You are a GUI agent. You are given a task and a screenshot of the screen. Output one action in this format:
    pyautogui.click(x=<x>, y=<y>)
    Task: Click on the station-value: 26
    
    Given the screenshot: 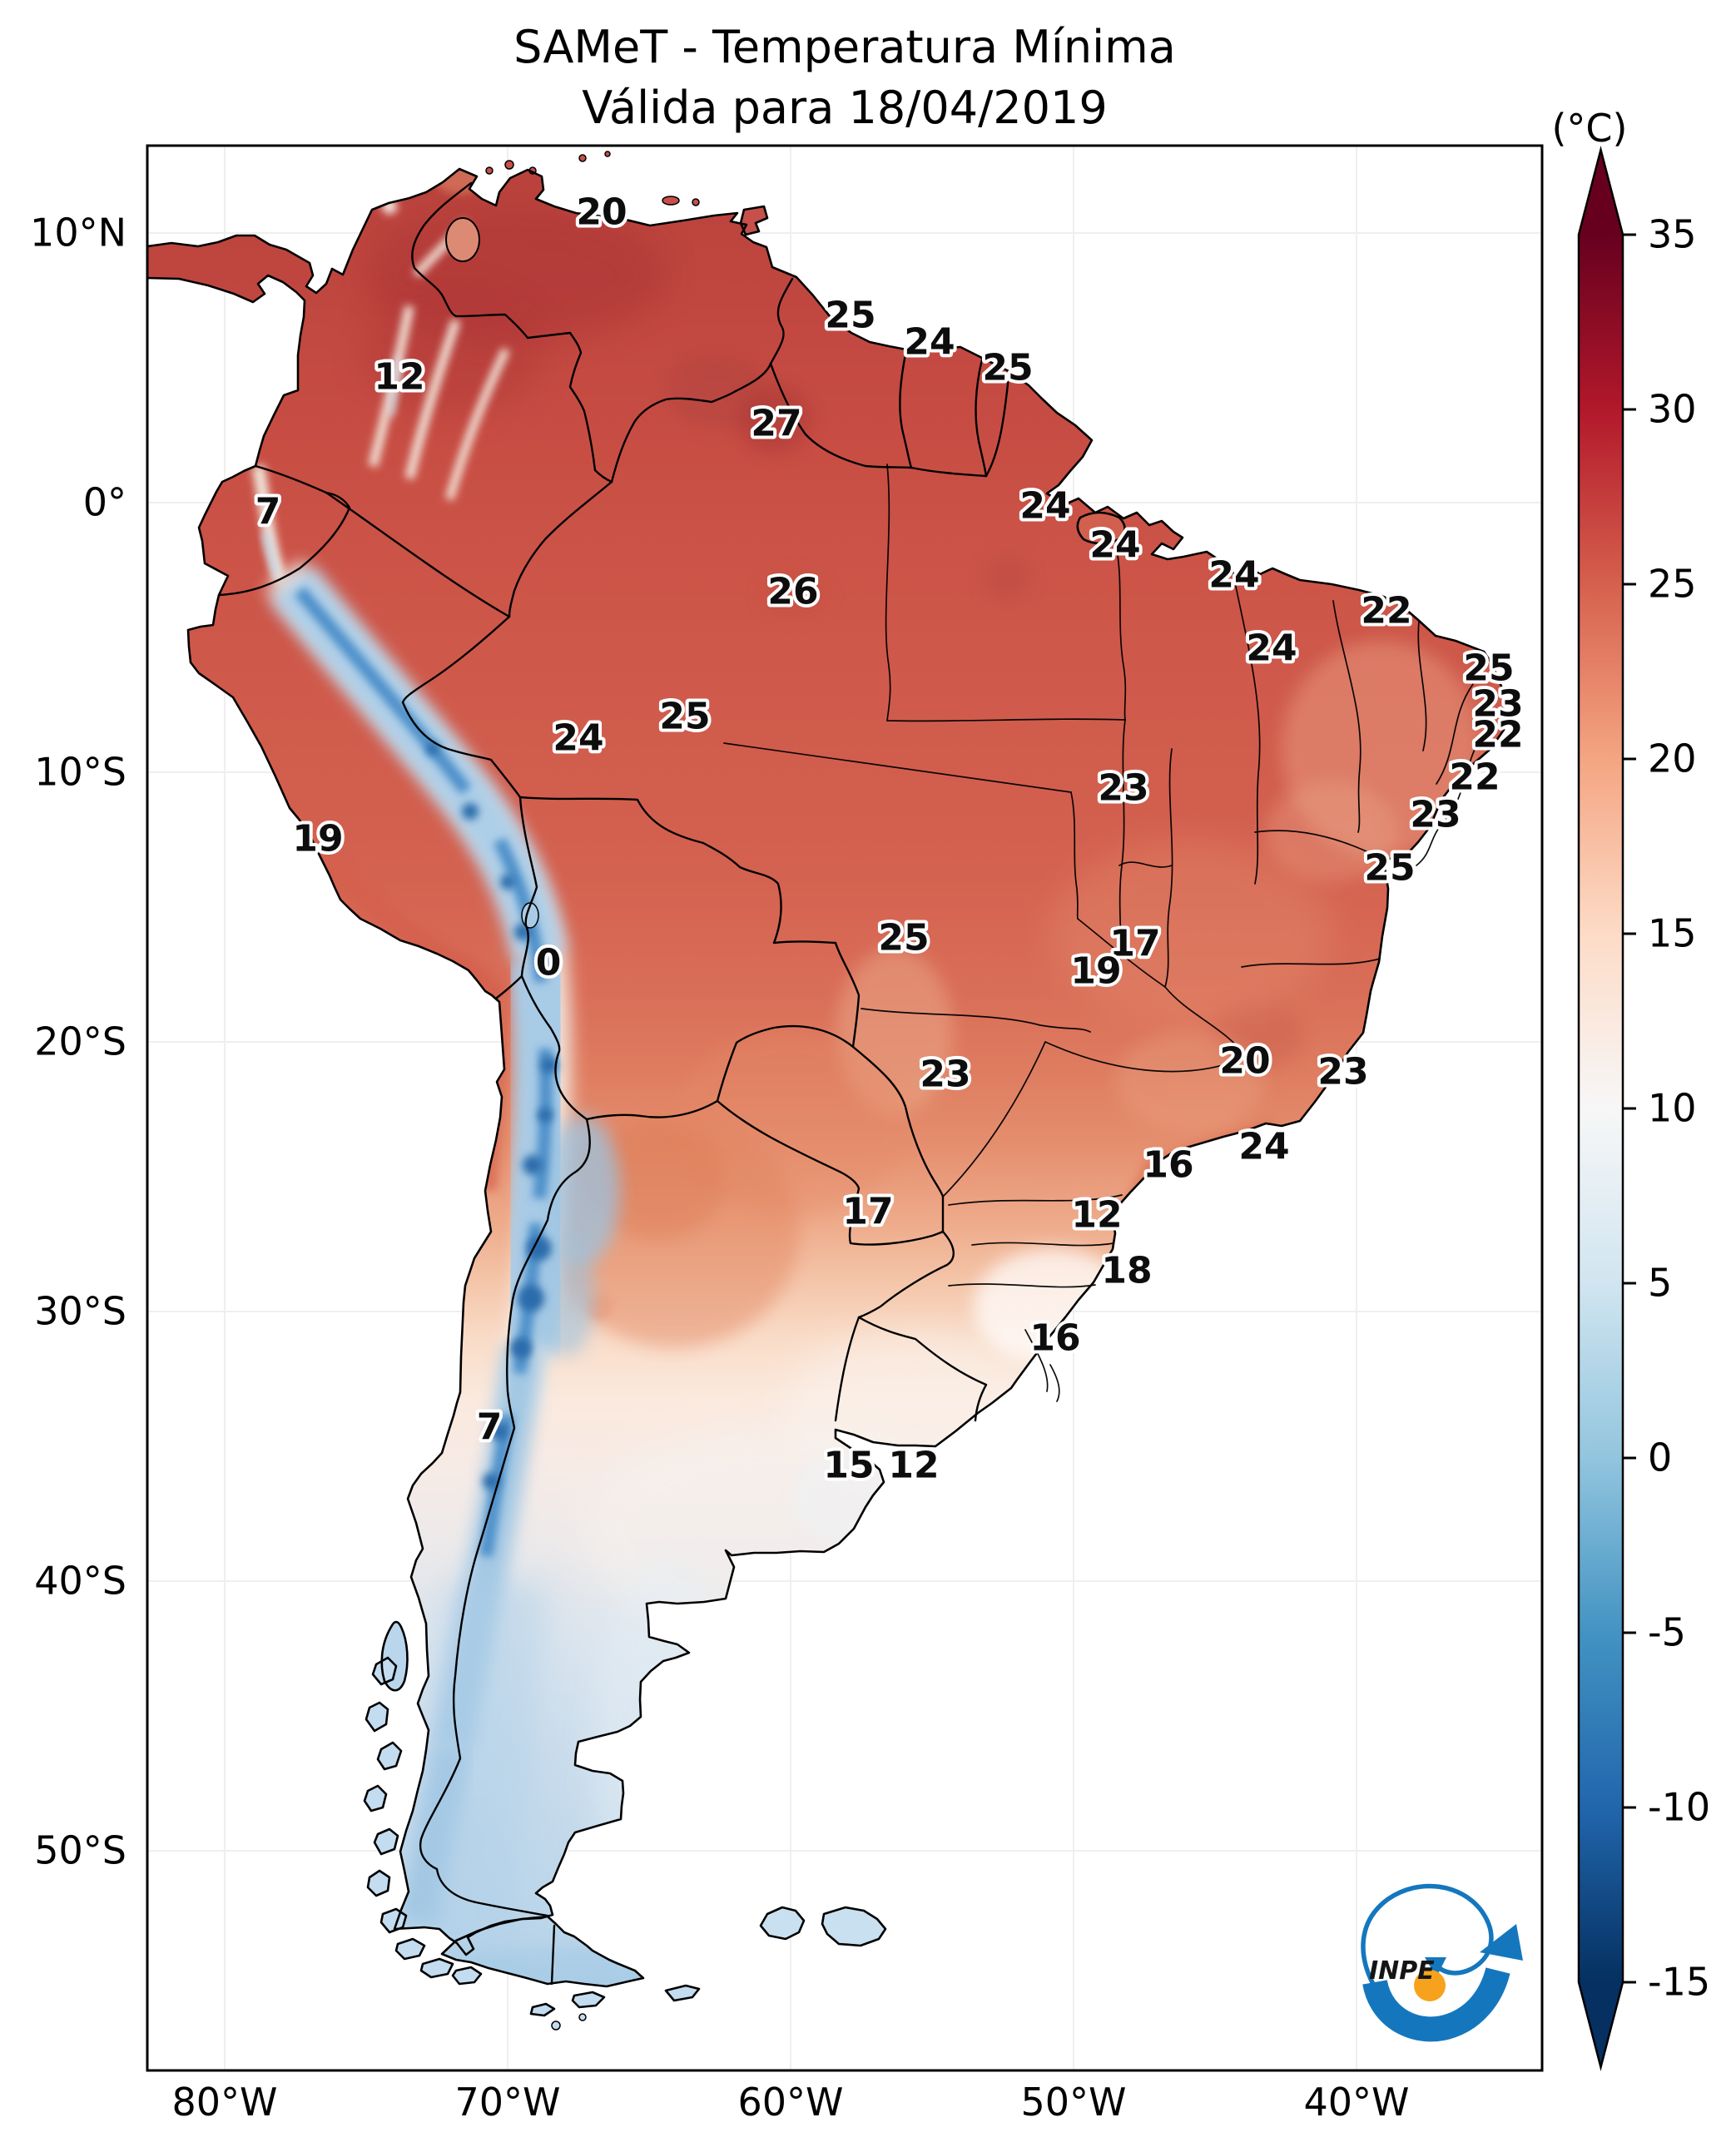 What is the action you would take?
    pyautogui.click(x=793, y=591)
    